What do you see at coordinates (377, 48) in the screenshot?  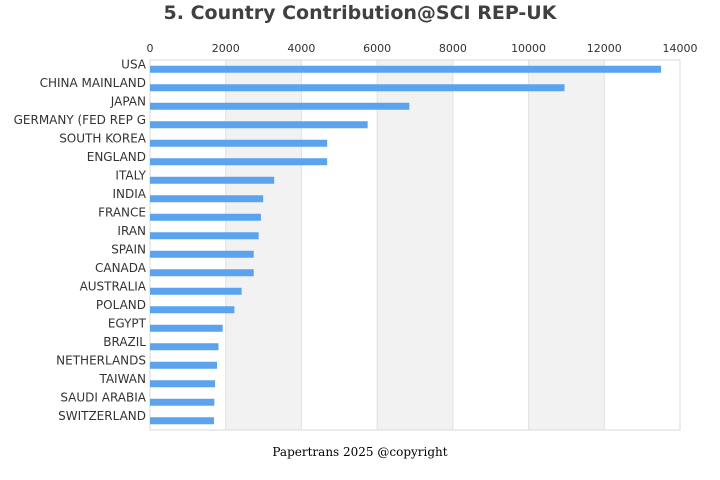 I see `x-tick-label: 6000` at bounding box center [377, 48].